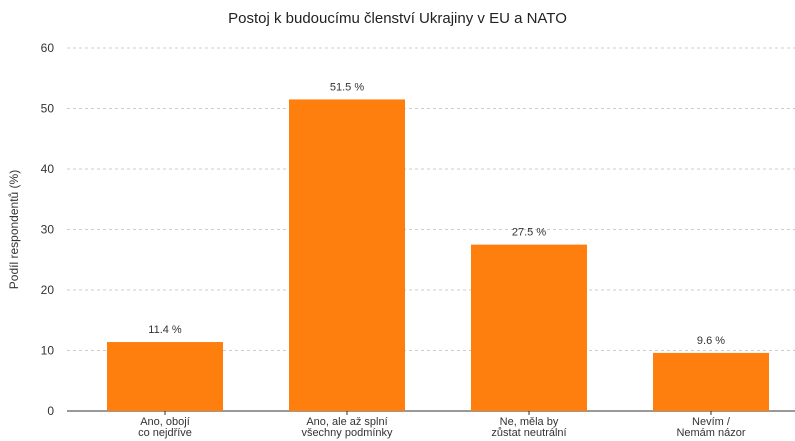 Image resolution: width=795 pixels, height=441 pixels. Describe the element at coordinates (710, 433) in the screenshot. I see `x-tick-label: Nemám názor` at that location.